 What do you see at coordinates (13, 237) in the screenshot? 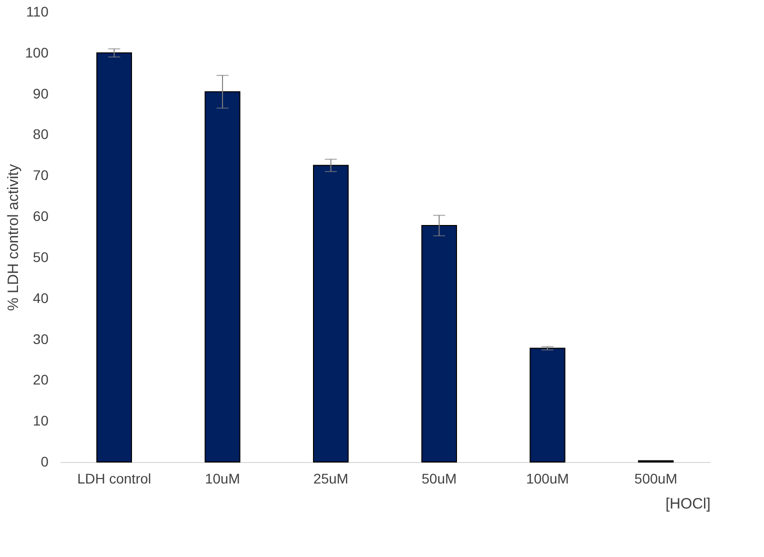
I see `y-axis-title: % LDH control activity` at bounding box center [13, 237].